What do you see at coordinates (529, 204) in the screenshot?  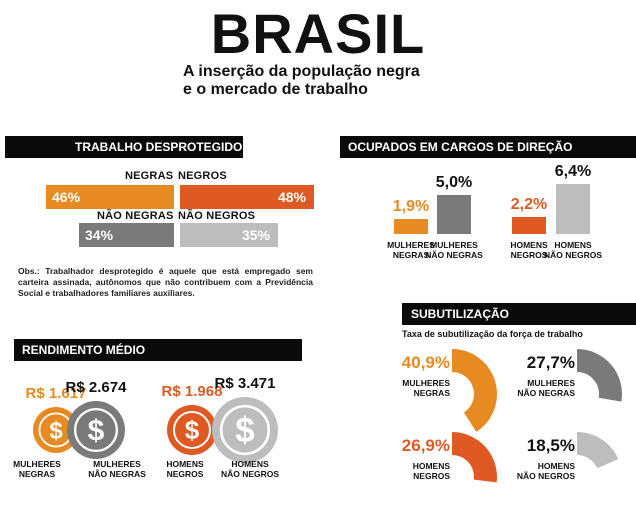 I see `direcao-value-2: 2,2%` at bounding box center [529, 204].